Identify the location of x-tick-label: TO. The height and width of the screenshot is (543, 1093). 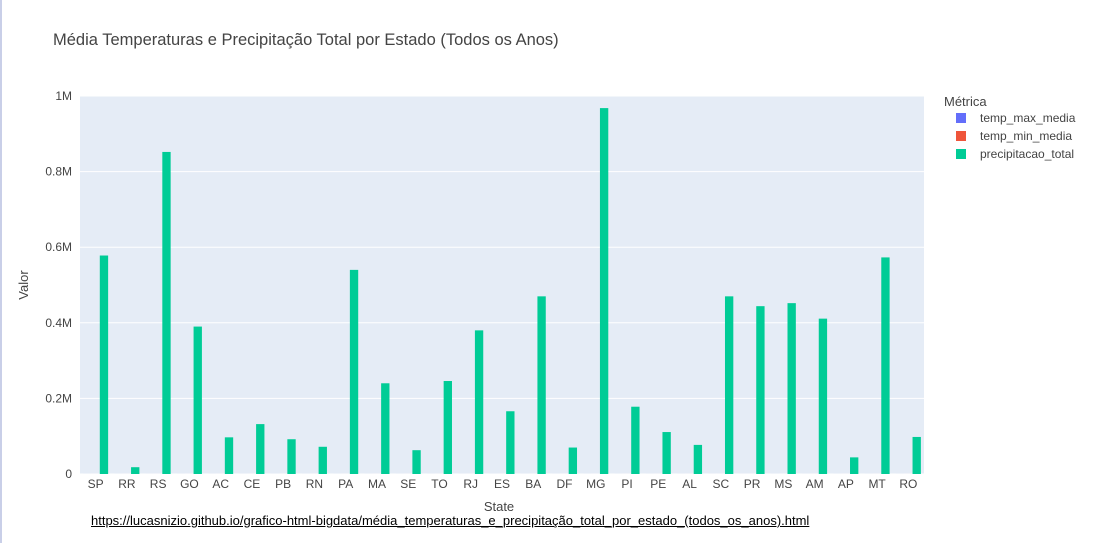
(439, 484).